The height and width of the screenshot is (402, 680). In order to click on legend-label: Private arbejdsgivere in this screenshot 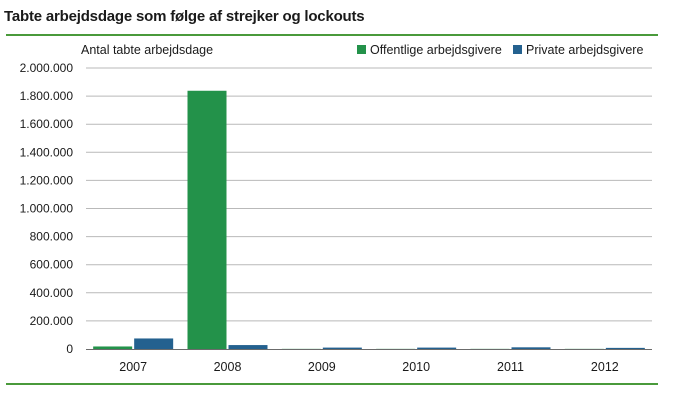, I will do `click(584, 50)`.